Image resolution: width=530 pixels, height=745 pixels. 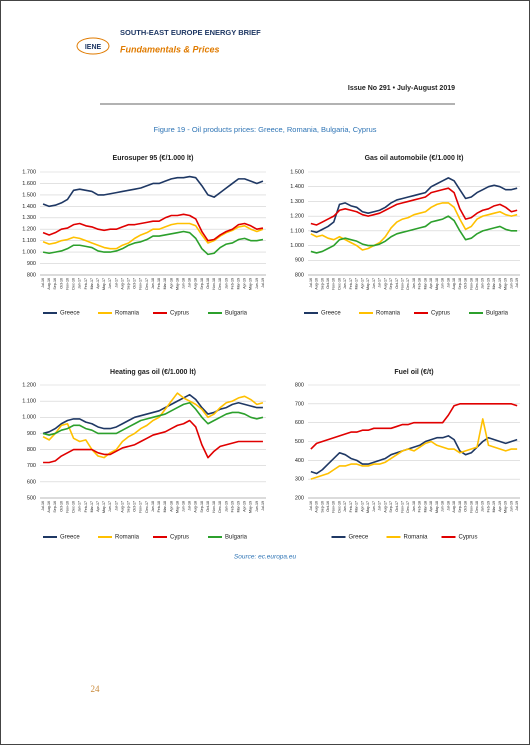 I want to click on y-tick-label: 300, so click(x=299, y=480).